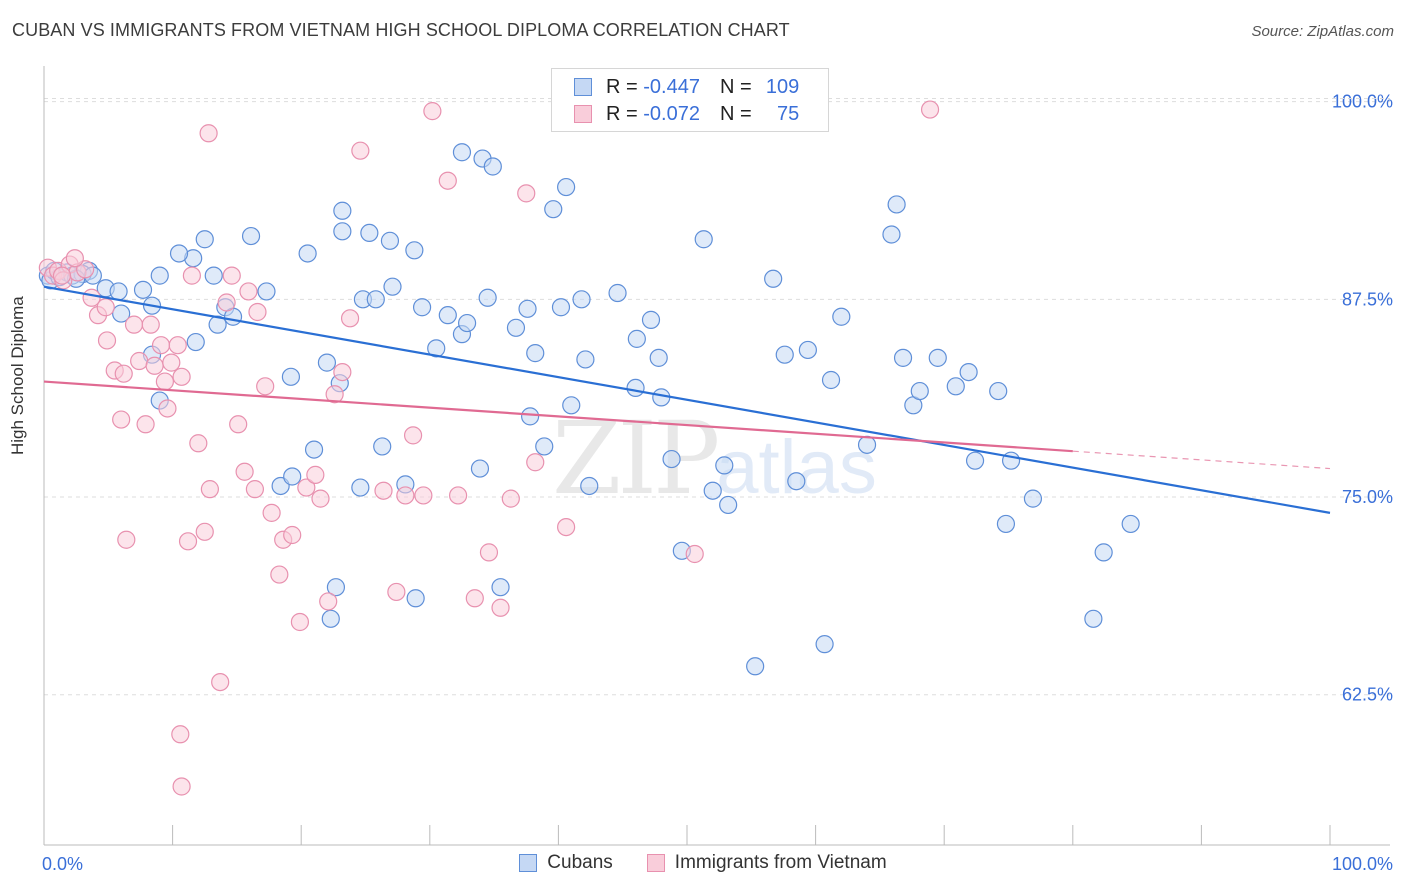 The width and height of the screenshot is (1406, 892). I want to click on y-tick-label: 75.0%, so click(1367, 497).